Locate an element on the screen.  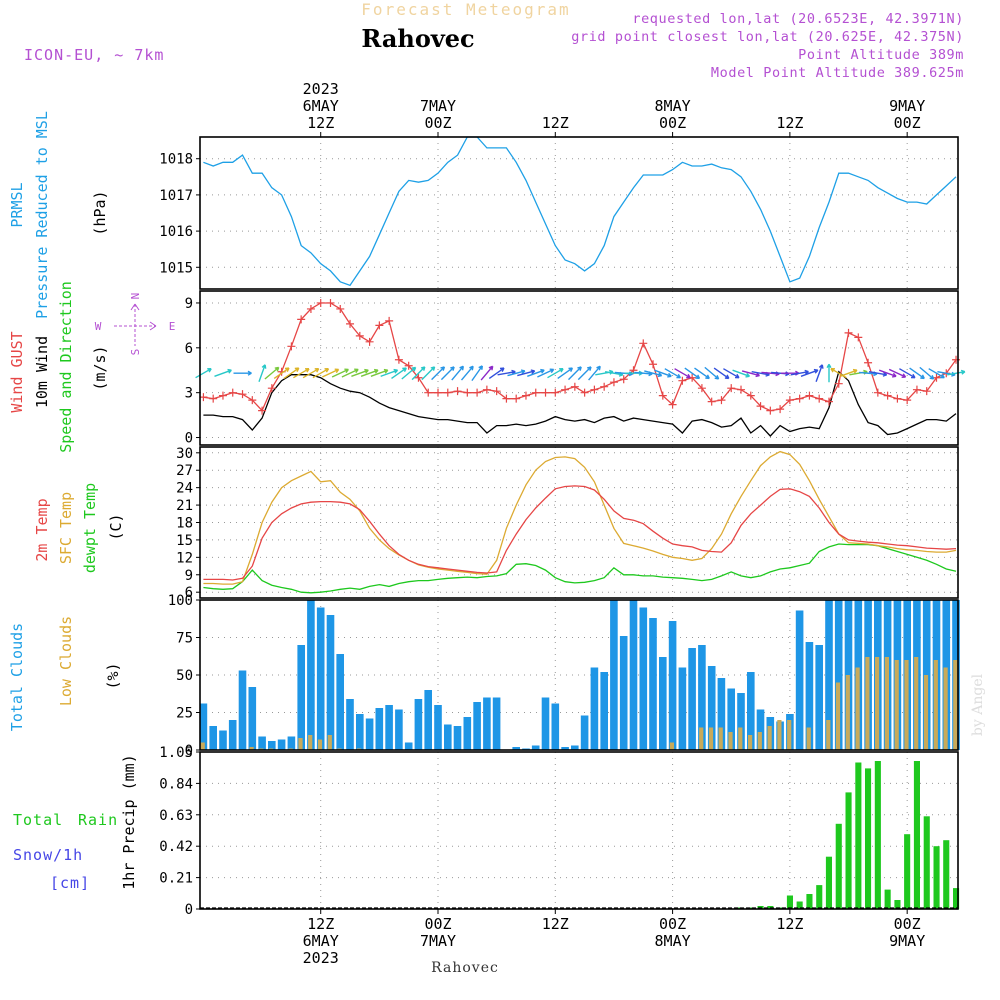
temperature-ytick-label: 12 is located at coordinates (184, 558).